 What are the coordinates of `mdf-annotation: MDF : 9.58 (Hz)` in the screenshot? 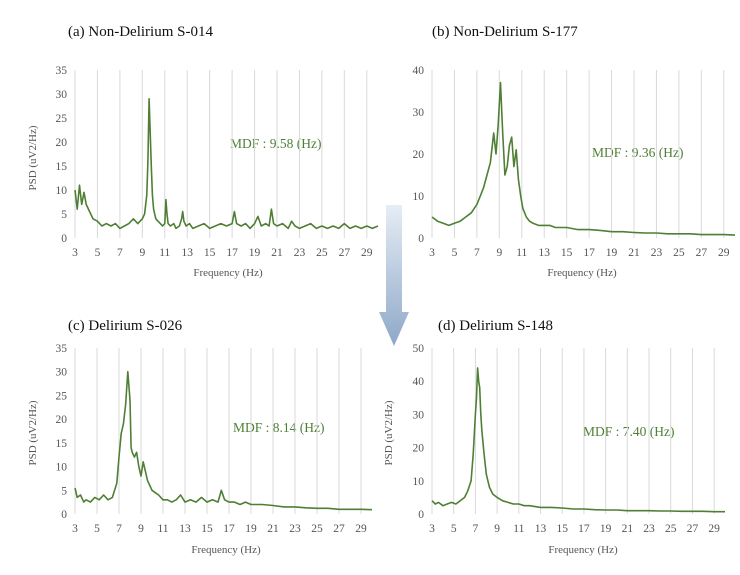 It's located at (276, 143).